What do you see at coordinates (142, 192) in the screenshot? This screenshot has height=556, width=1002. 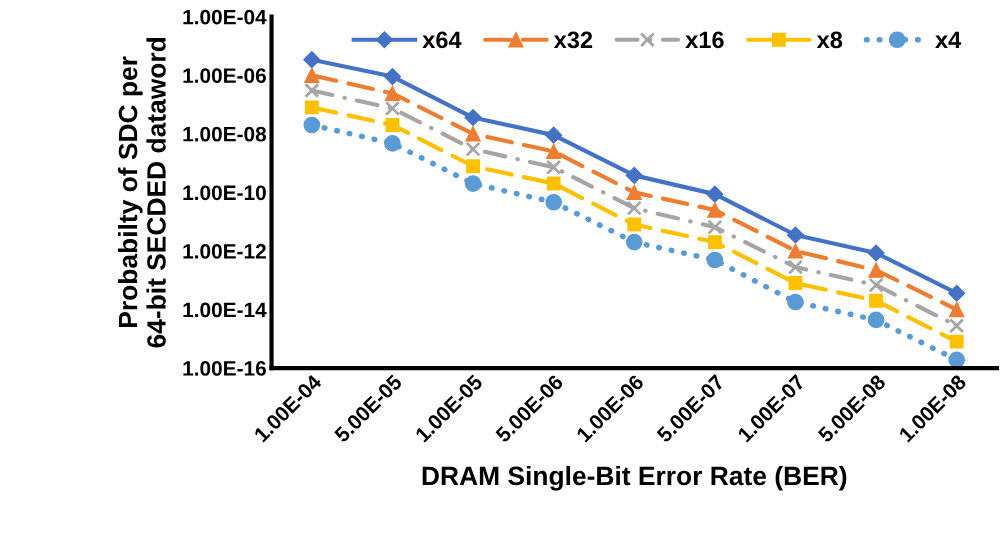 I see `y-axis-title: Probabilty of SDC per 64-bit SECDED dataword` at bounding box center [142, 192].